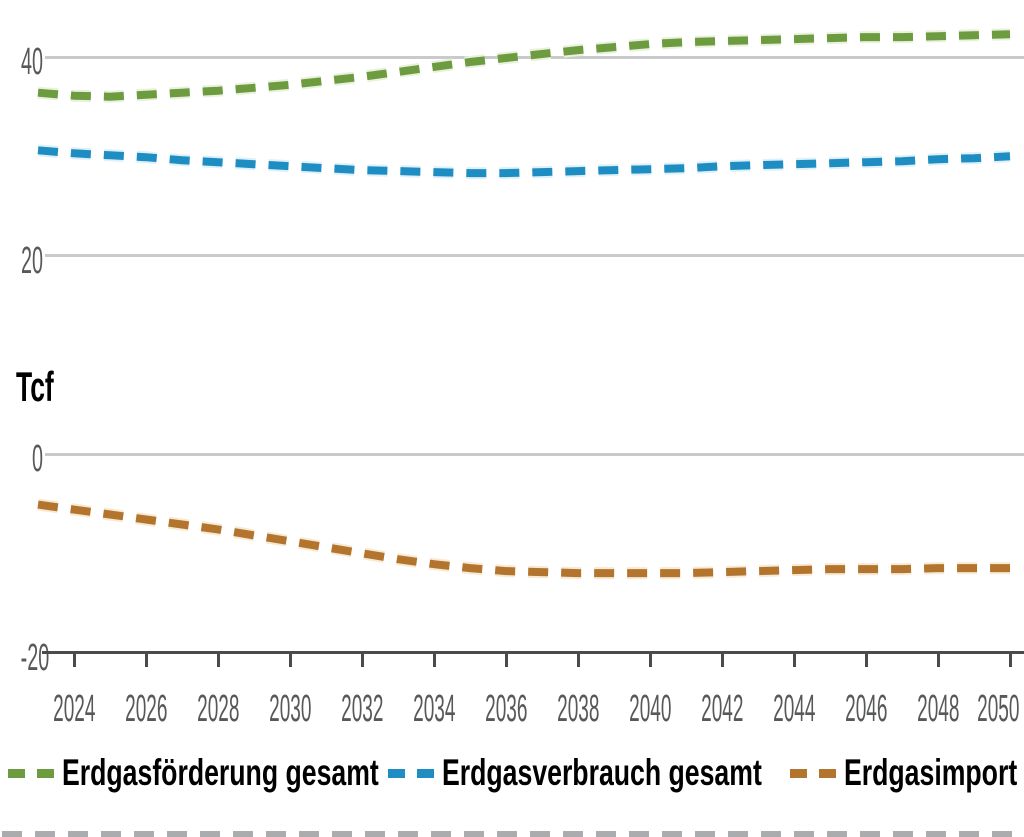  I want to click on erdgasfoerderung-swatch, so click(31, 773).